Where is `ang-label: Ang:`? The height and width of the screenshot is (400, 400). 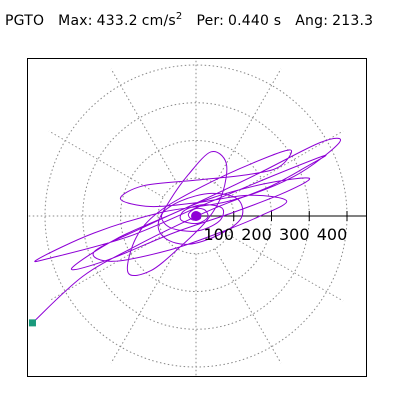
ang-label: Ang: is located at coordinates (312, 21).